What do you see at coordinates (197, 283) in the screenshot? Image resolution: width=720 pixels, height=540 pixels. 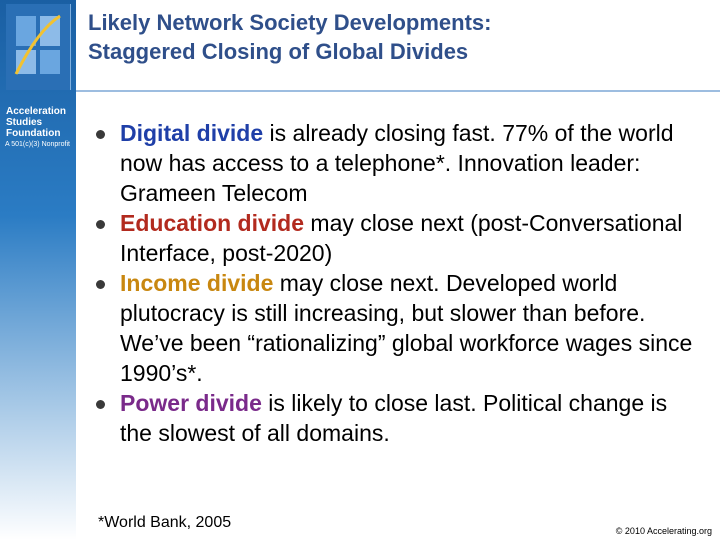 I see `bullet-keyword: Income divide` at bounding box center [197, 283].